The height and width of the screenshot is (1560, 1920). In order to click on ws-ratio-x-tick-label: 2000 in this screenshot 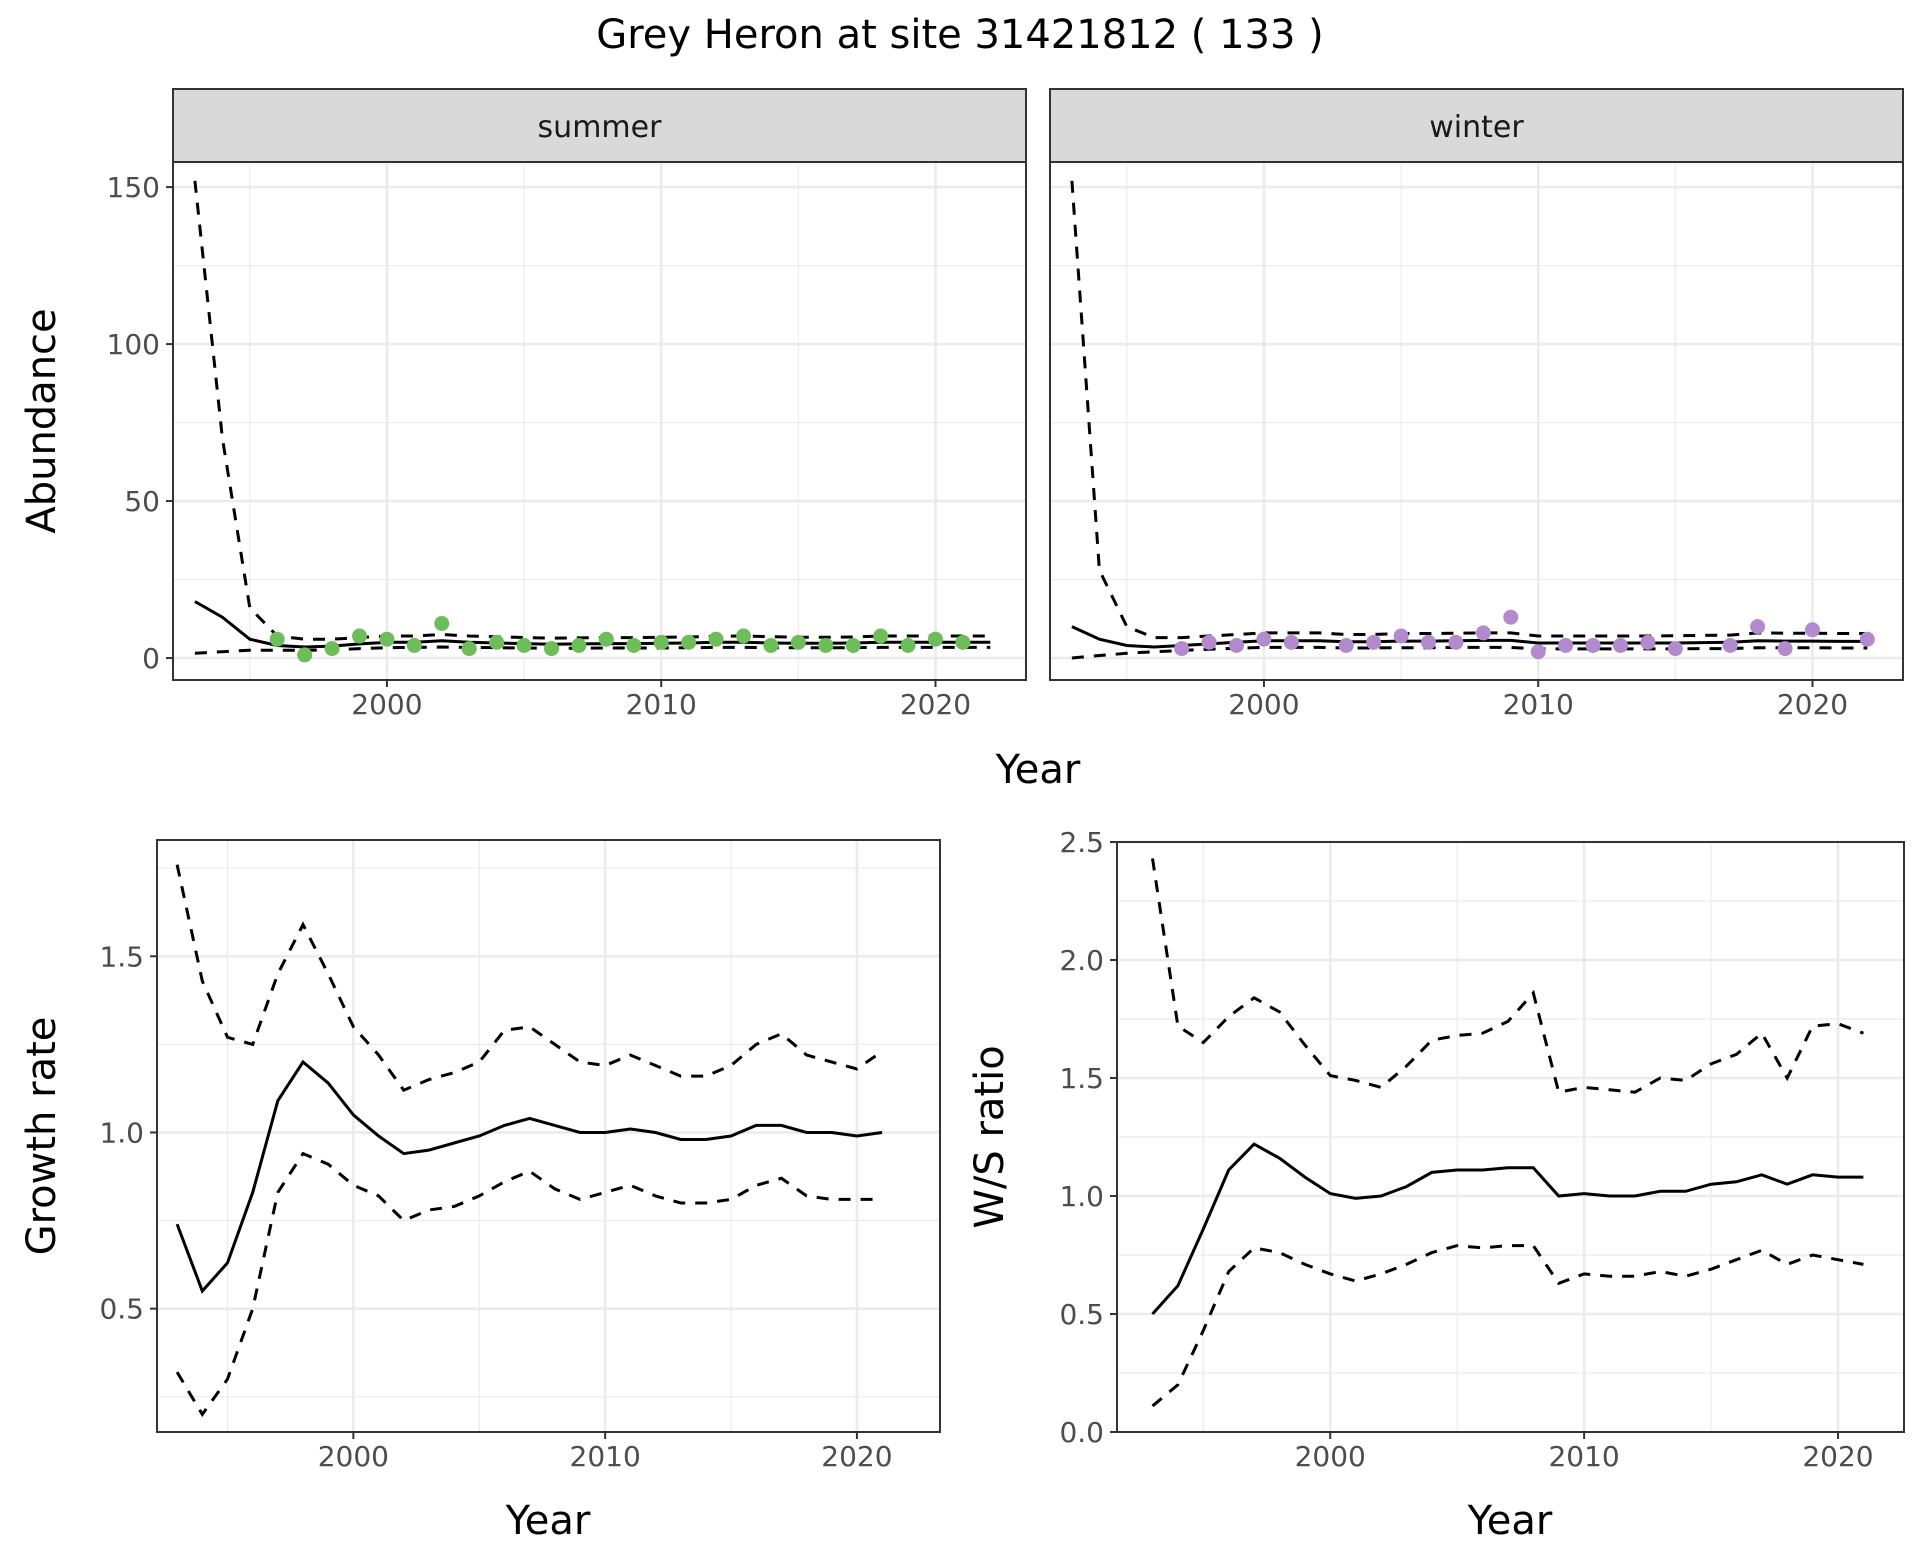, I will do `click(1330, 1456)`.